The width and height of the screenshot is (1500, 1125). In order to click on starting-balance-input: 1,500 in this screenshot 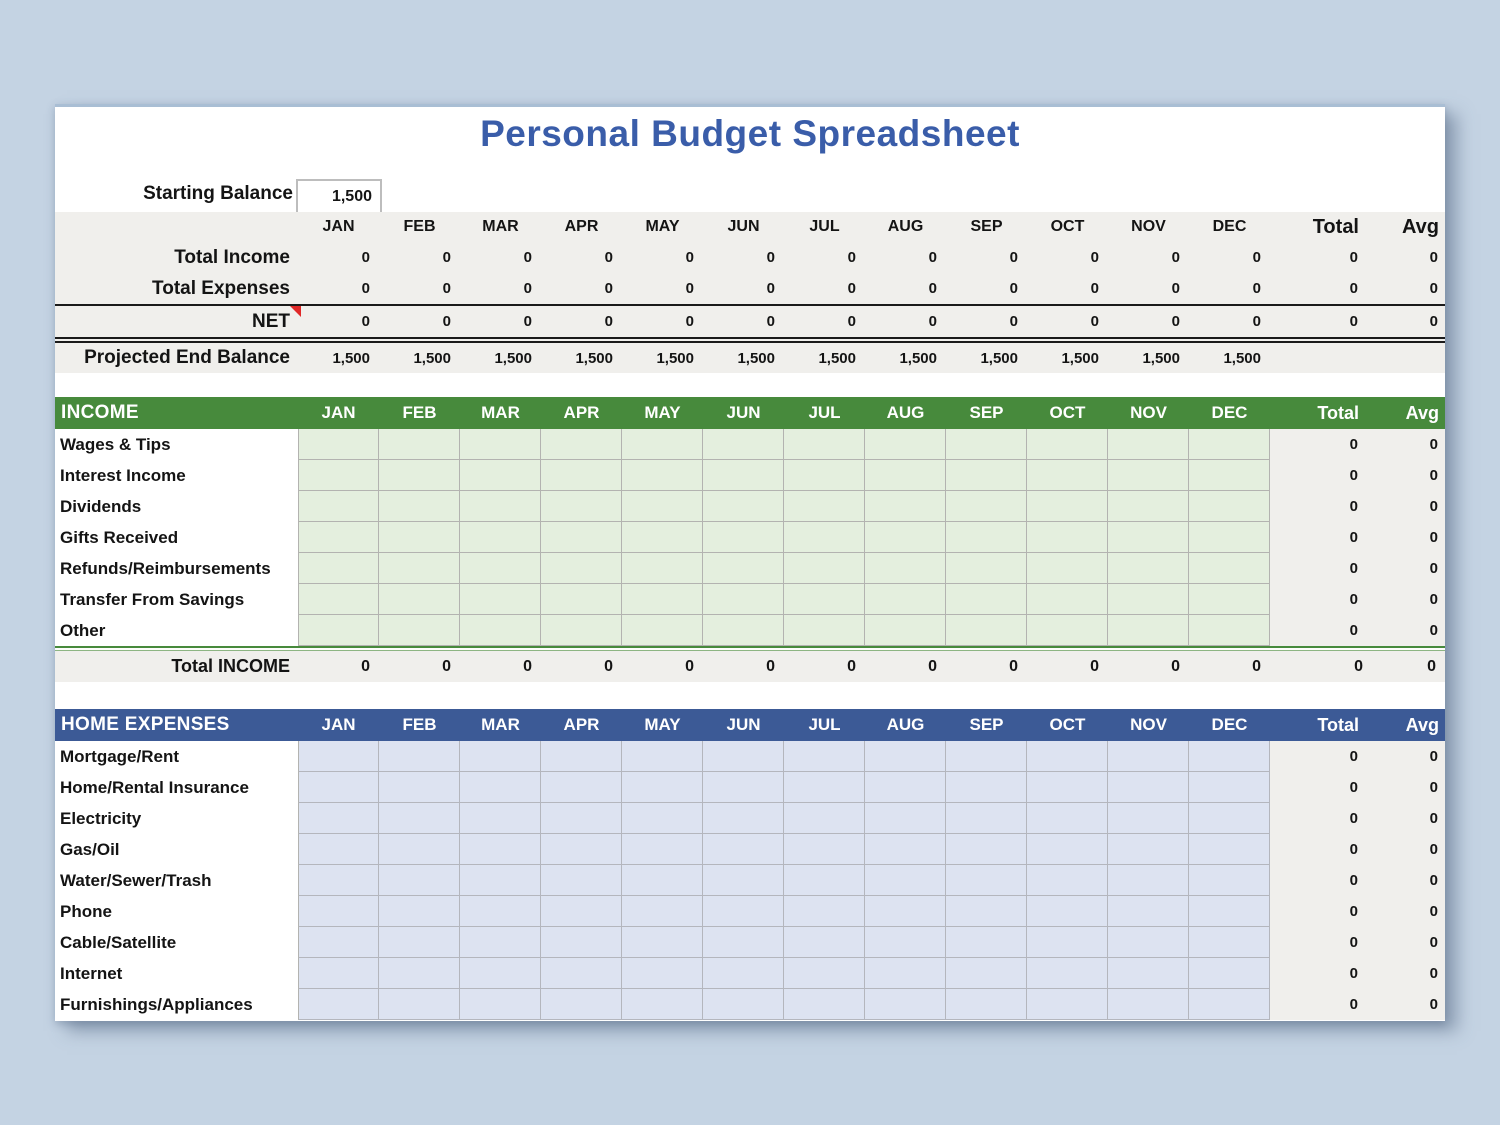, I will do `click(339, 196)`.